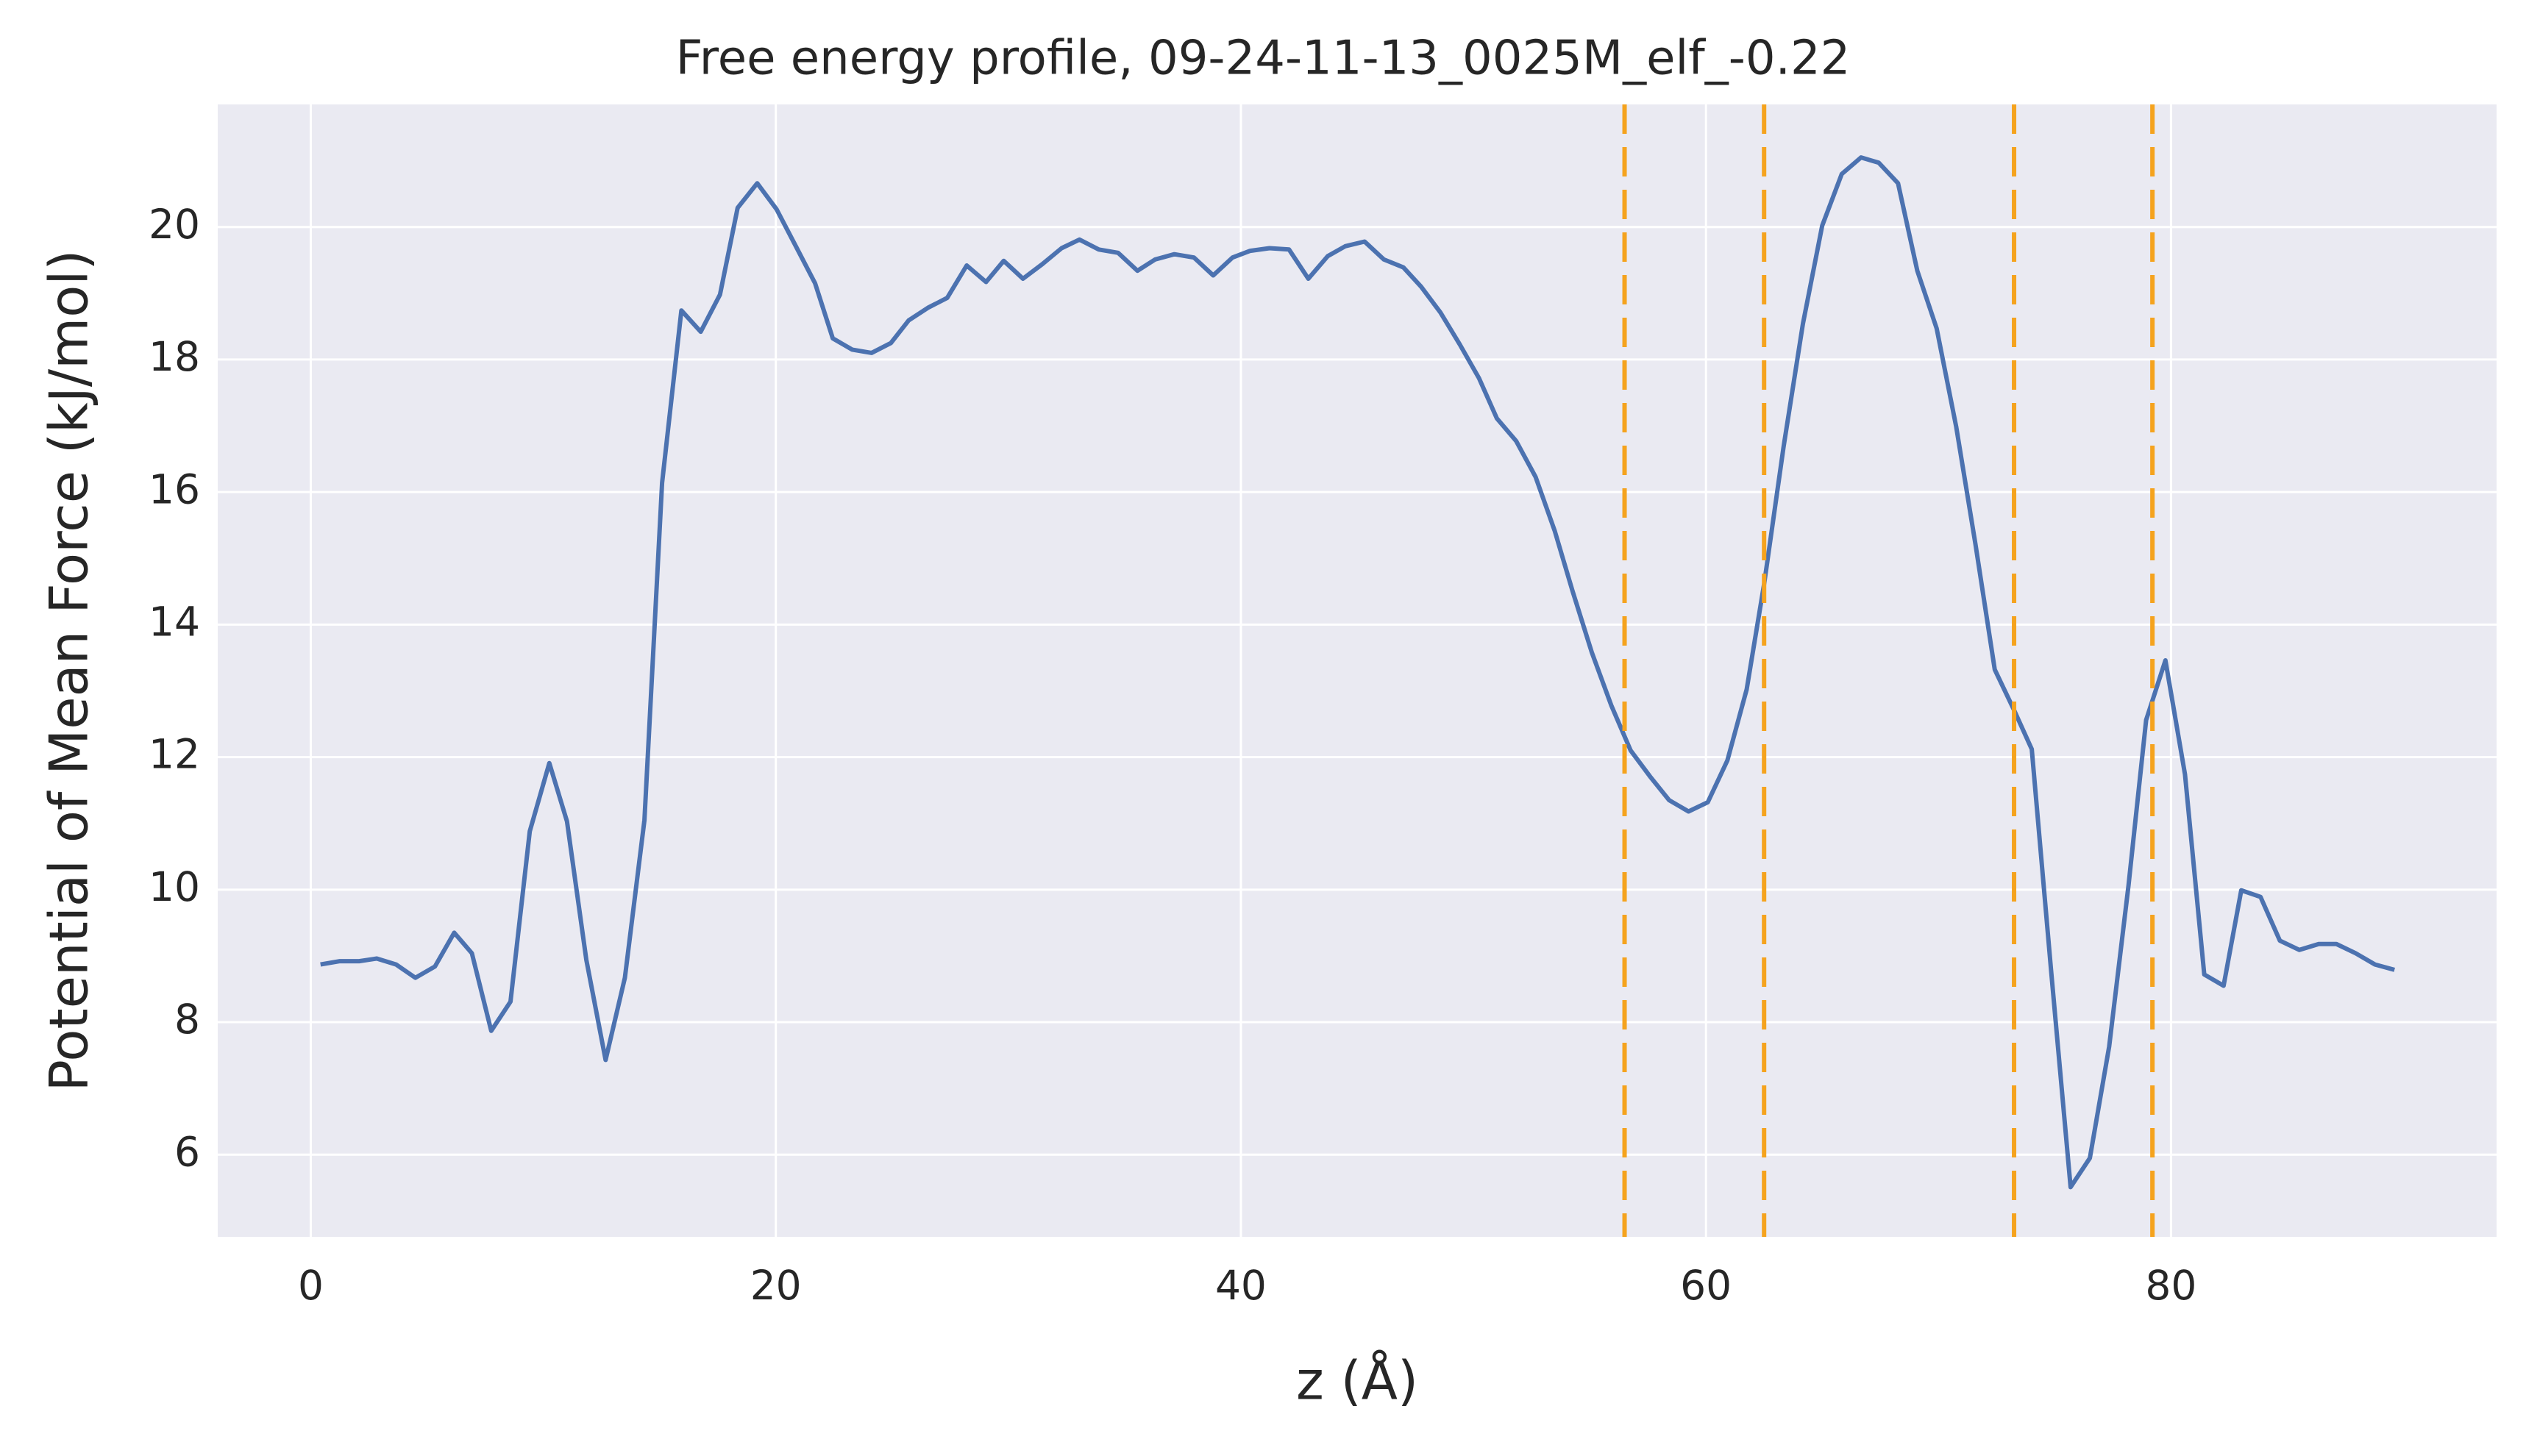 This screenshot has width=2526, height=1456. I want to click on y-tick-label: 8, so click(187, 1019).